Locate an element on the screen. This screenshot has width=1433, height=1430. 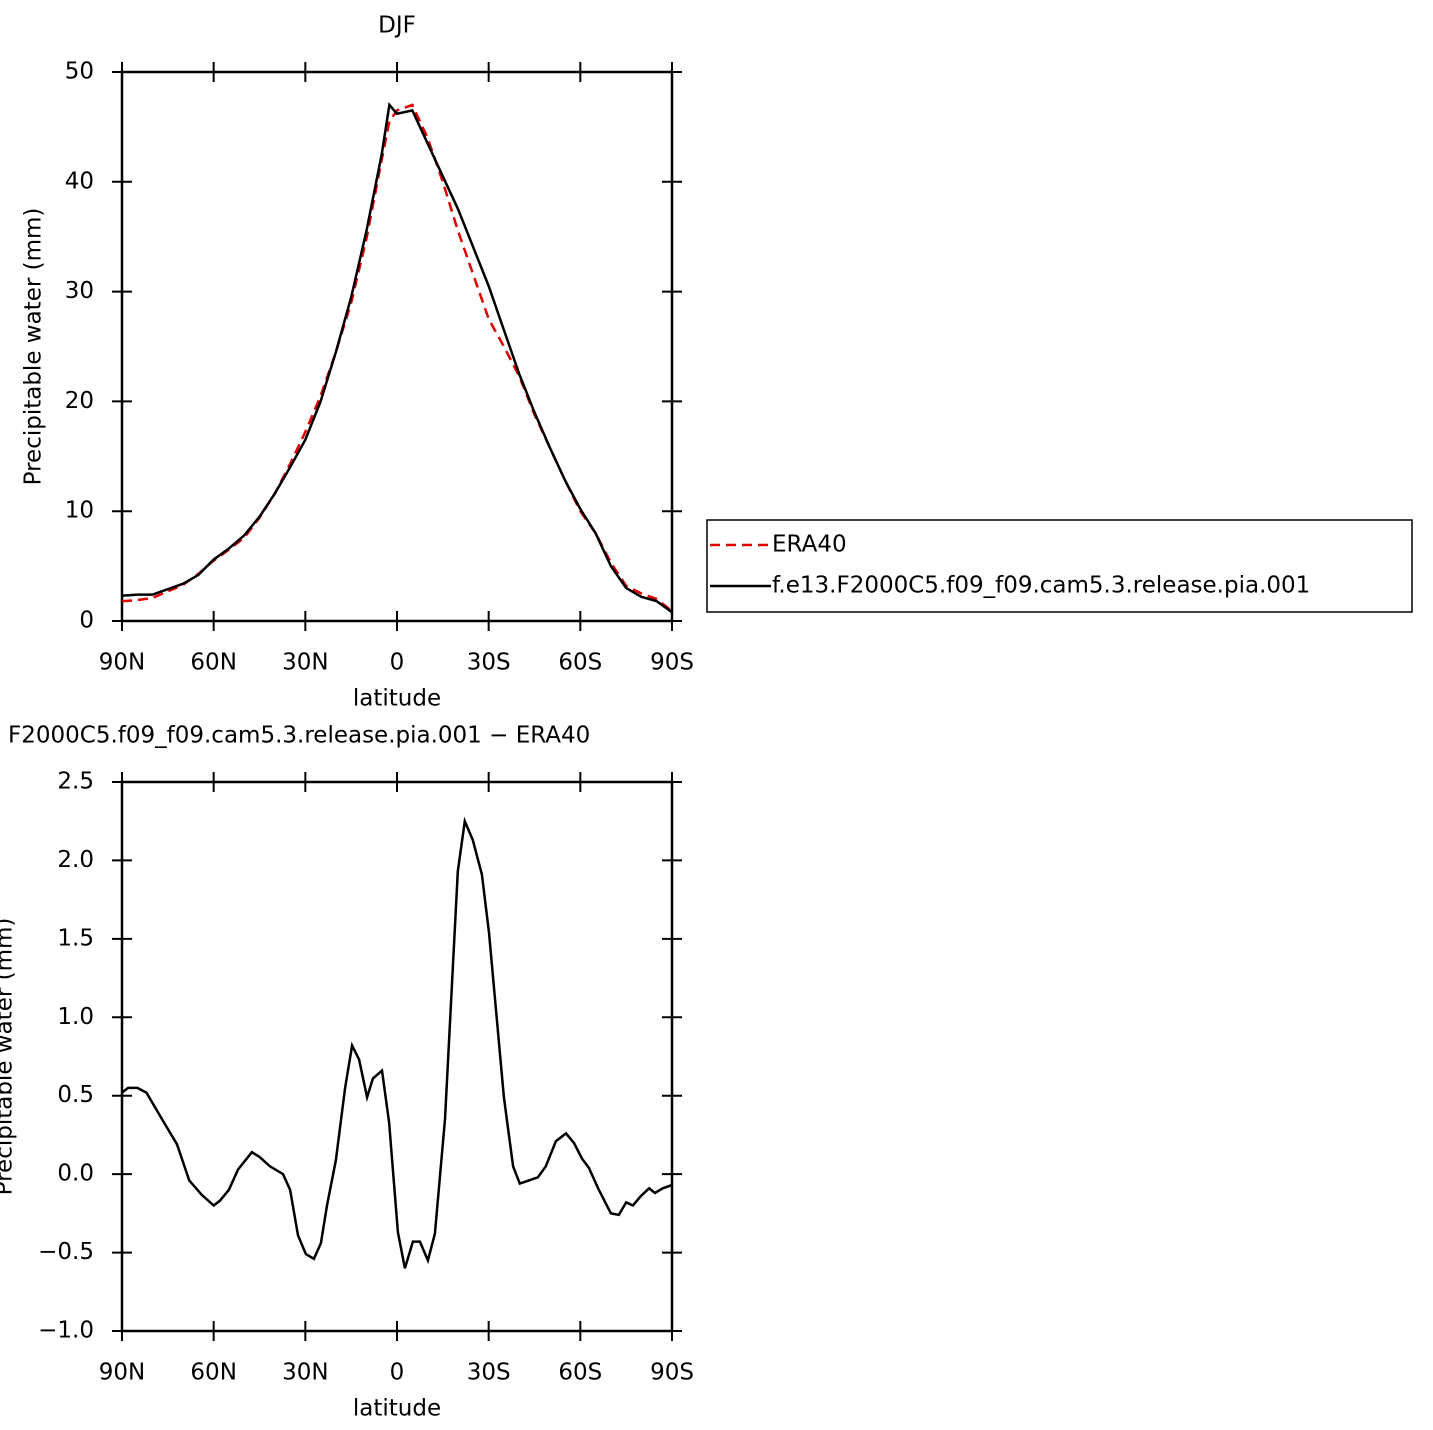
y-tick-label: 0.5 is located at coordinates (75, 1095).